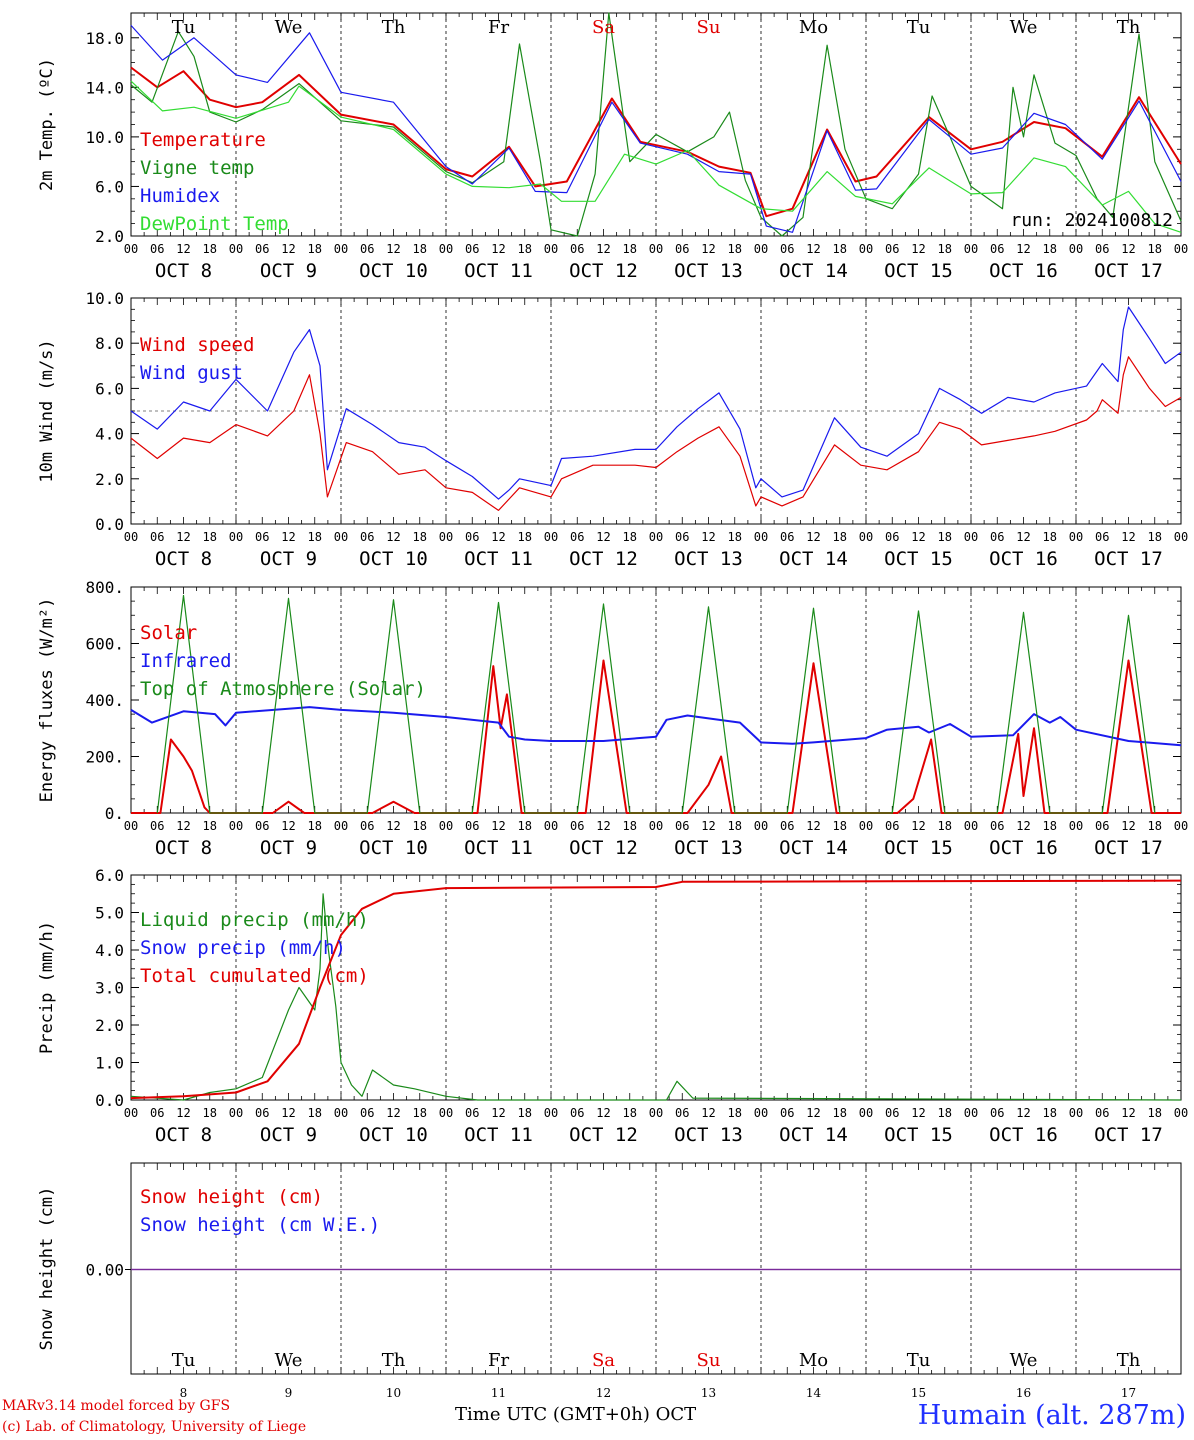  What do you see at coordinates (47, 1269) in the screenshot?
I see `y-axis-label: Snow height (cm)` at bounding box center [47, 1269].